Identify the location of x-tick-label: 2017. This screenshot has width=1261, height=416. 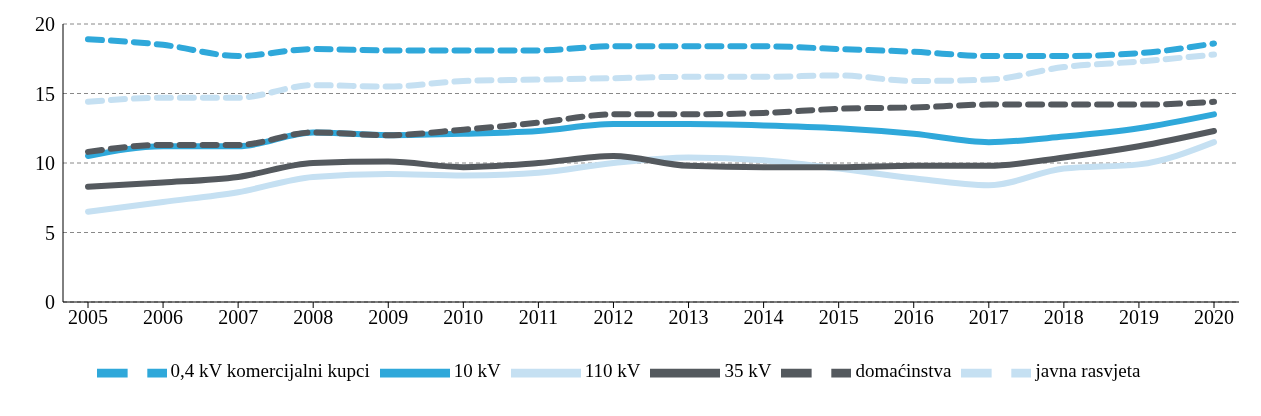
(988, 317).